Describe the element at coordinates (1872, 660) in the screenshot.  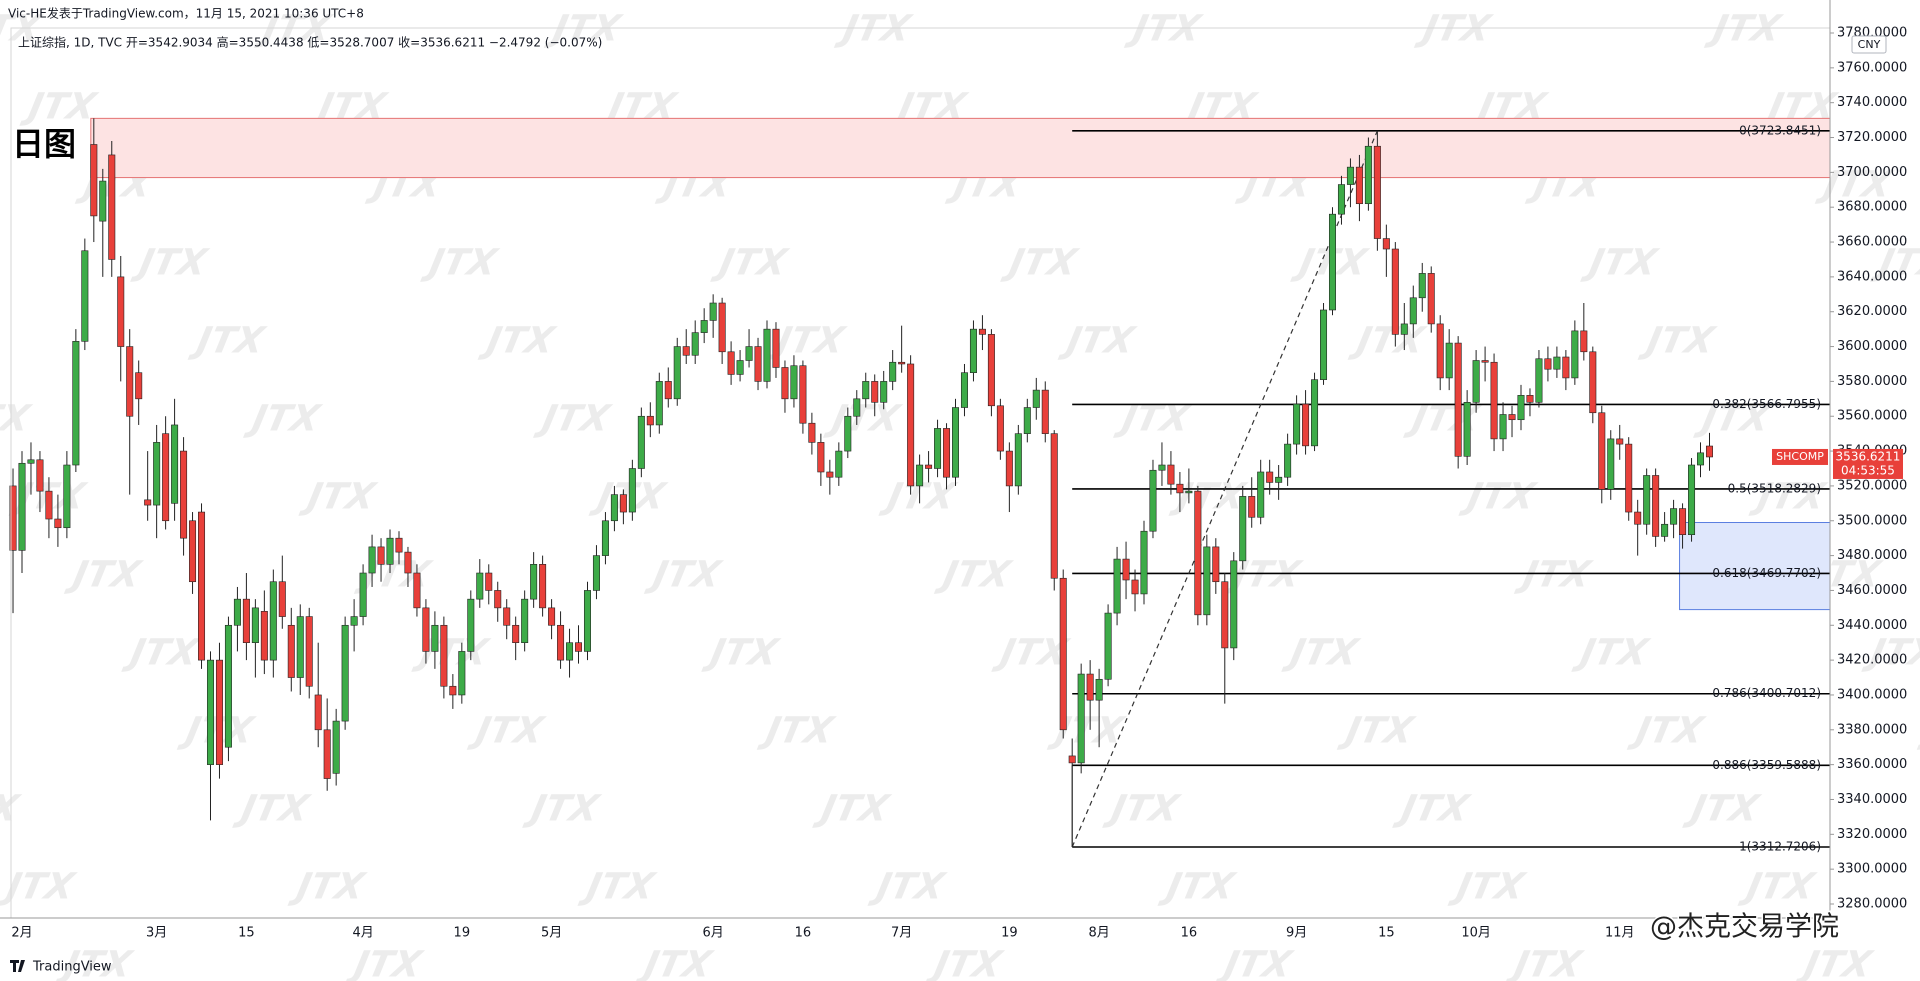
I see `y-tick-label: 3420.0000` at that location.